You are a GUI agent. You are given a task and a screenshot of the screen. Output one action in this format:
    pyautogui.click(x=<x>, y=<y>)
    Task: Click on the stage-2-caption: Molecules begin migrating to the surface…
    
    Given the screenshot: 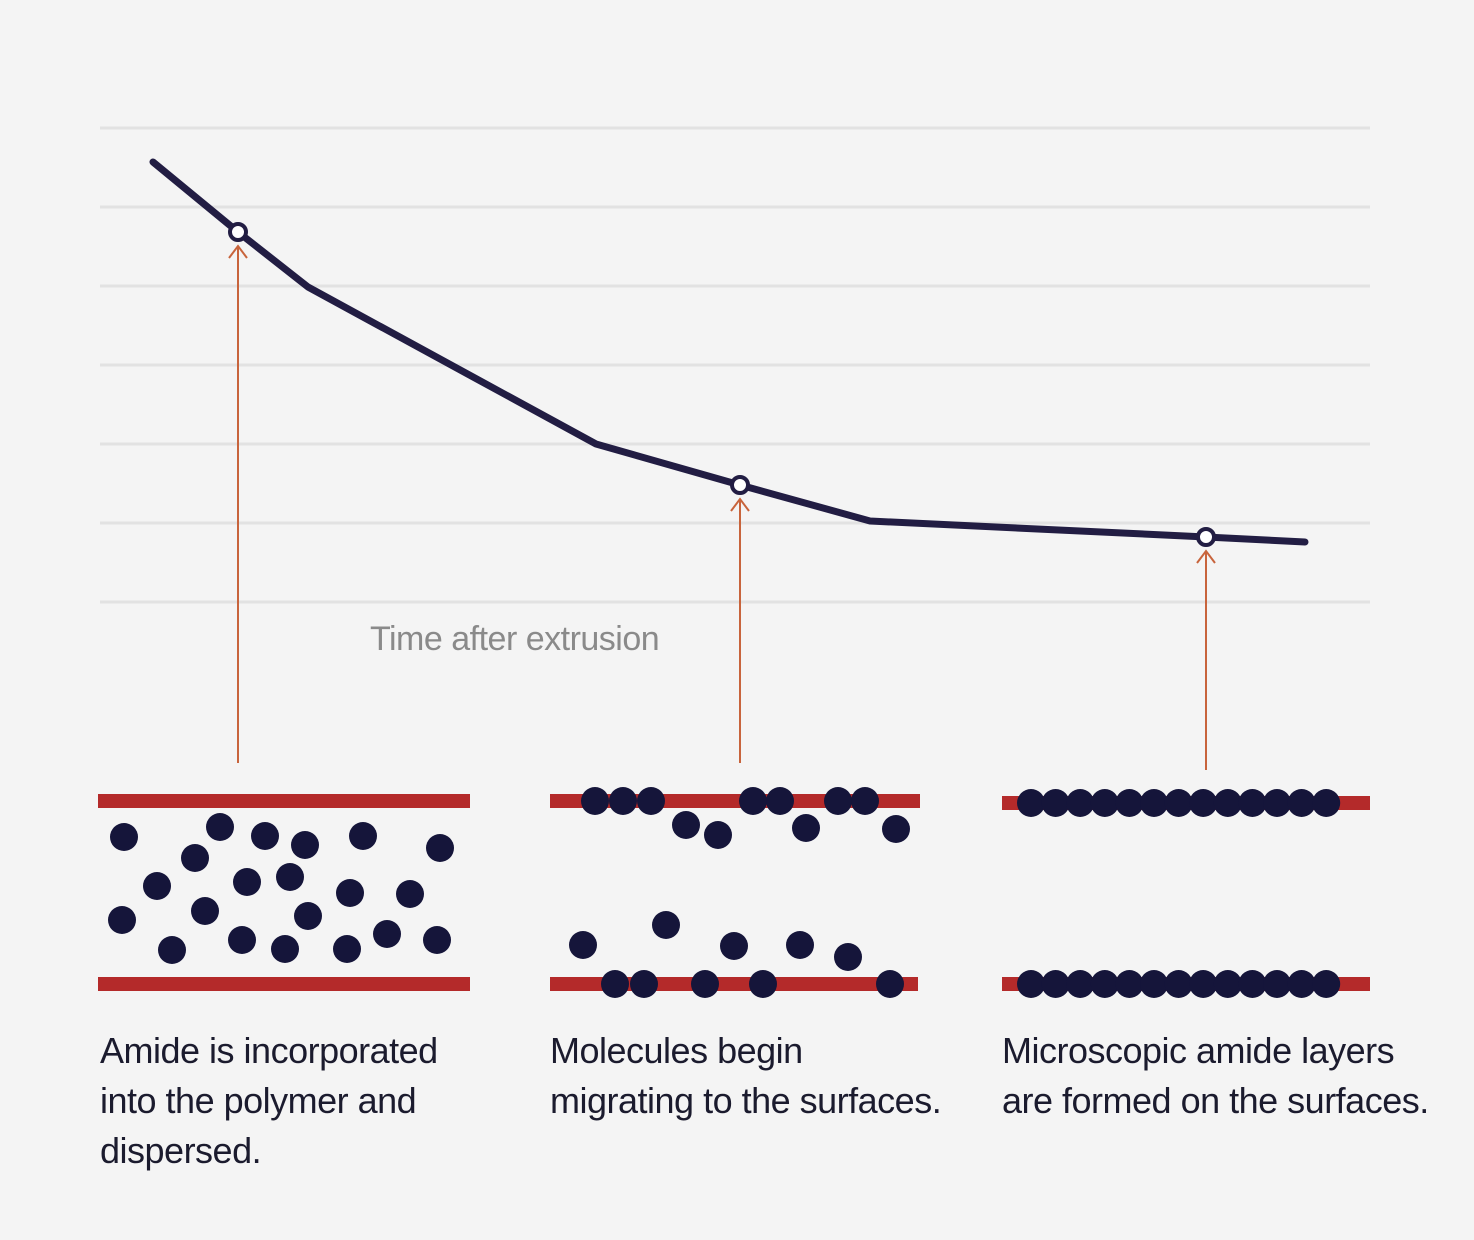 What is the action you would take?
    pyautogui.click(x=746, y=1075)
    